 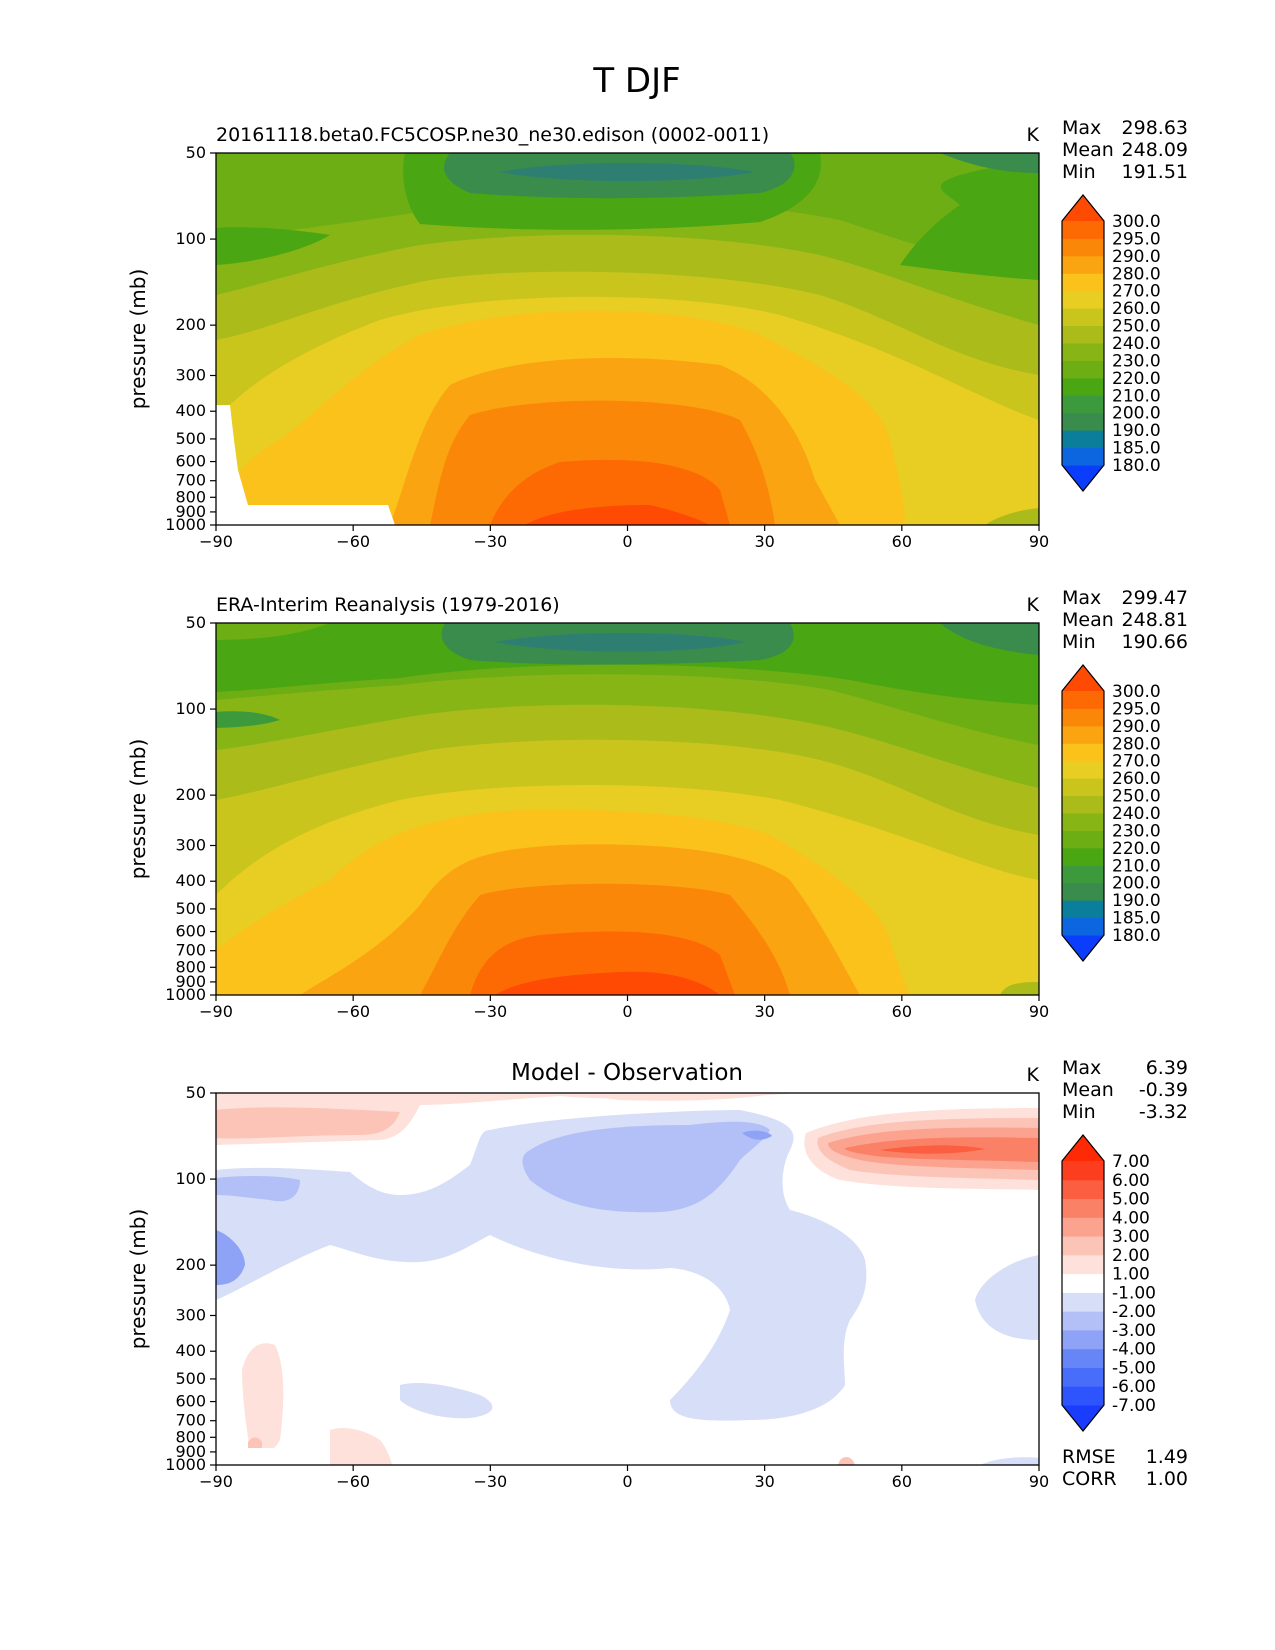 What do you see at coordinates (1136, 936) in the screenshot?
I see `colorbar-level-label: 180.0` at bounding box center [1136, 936].